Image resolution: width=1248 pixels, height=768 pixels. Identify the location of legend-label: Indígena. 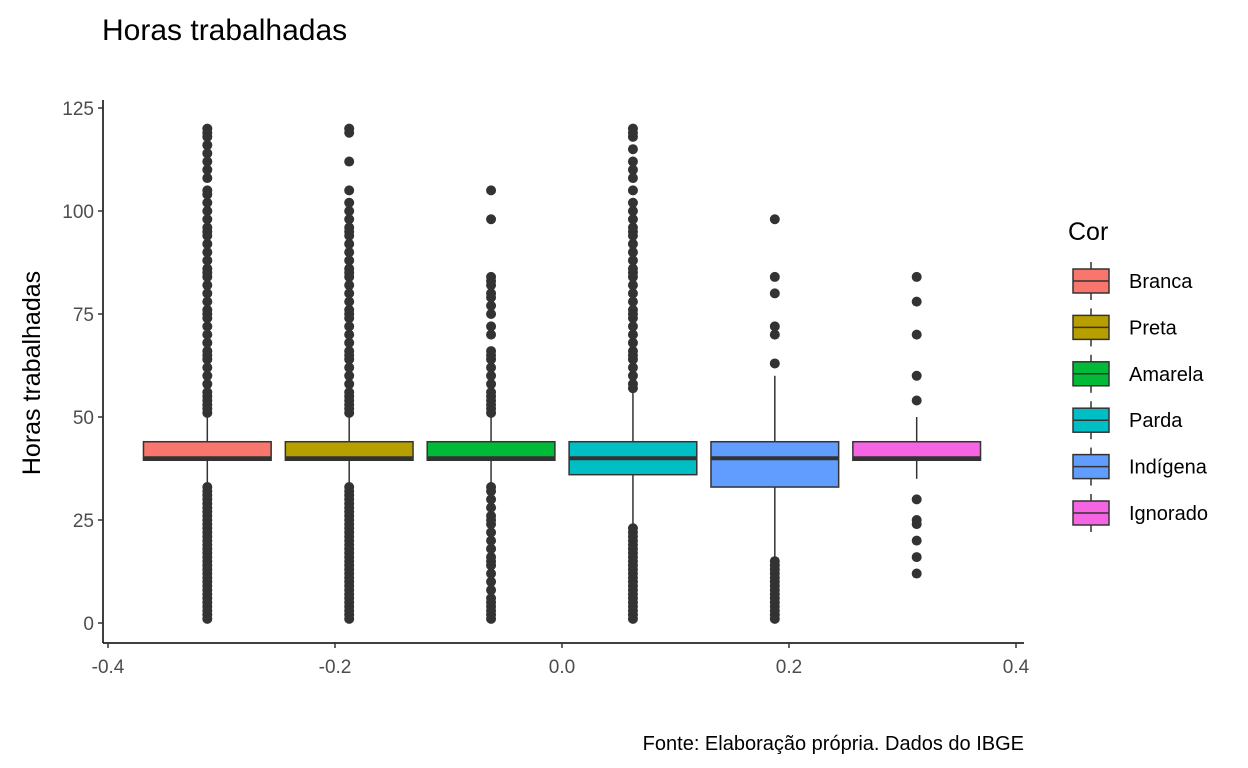
(1168, 468).